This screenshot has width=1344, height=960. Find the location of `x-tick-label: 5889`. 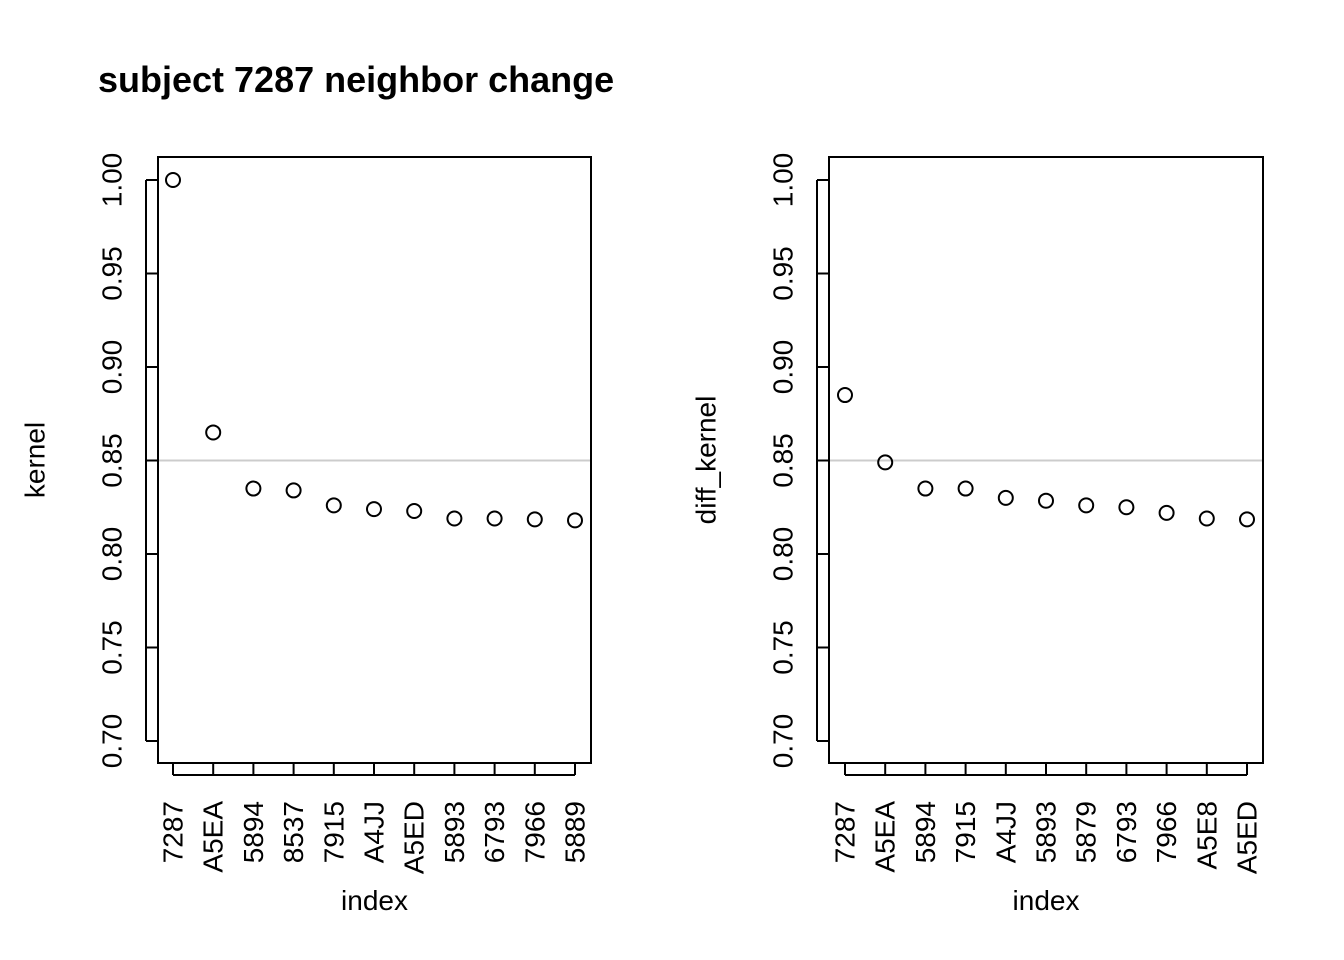

x-tick-label: 5889 is located at coordinates (575, 832).